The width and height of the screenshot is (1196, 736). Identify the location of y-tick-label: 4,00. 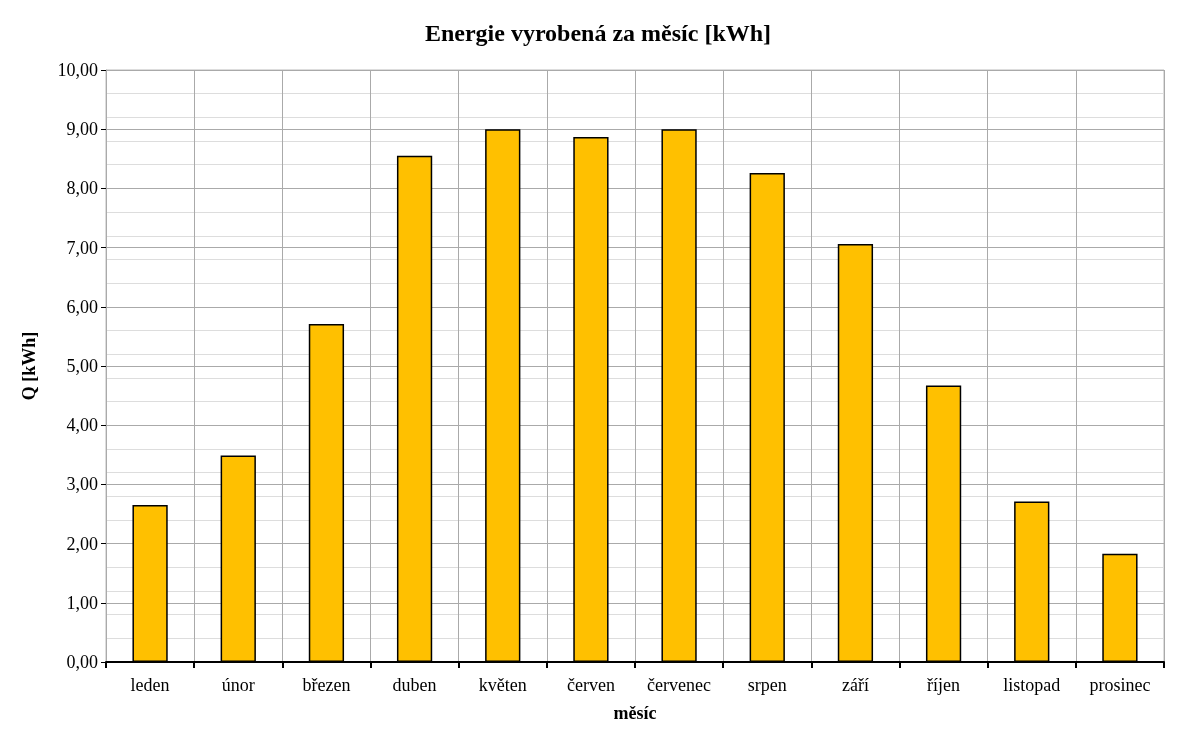
(82, 425).